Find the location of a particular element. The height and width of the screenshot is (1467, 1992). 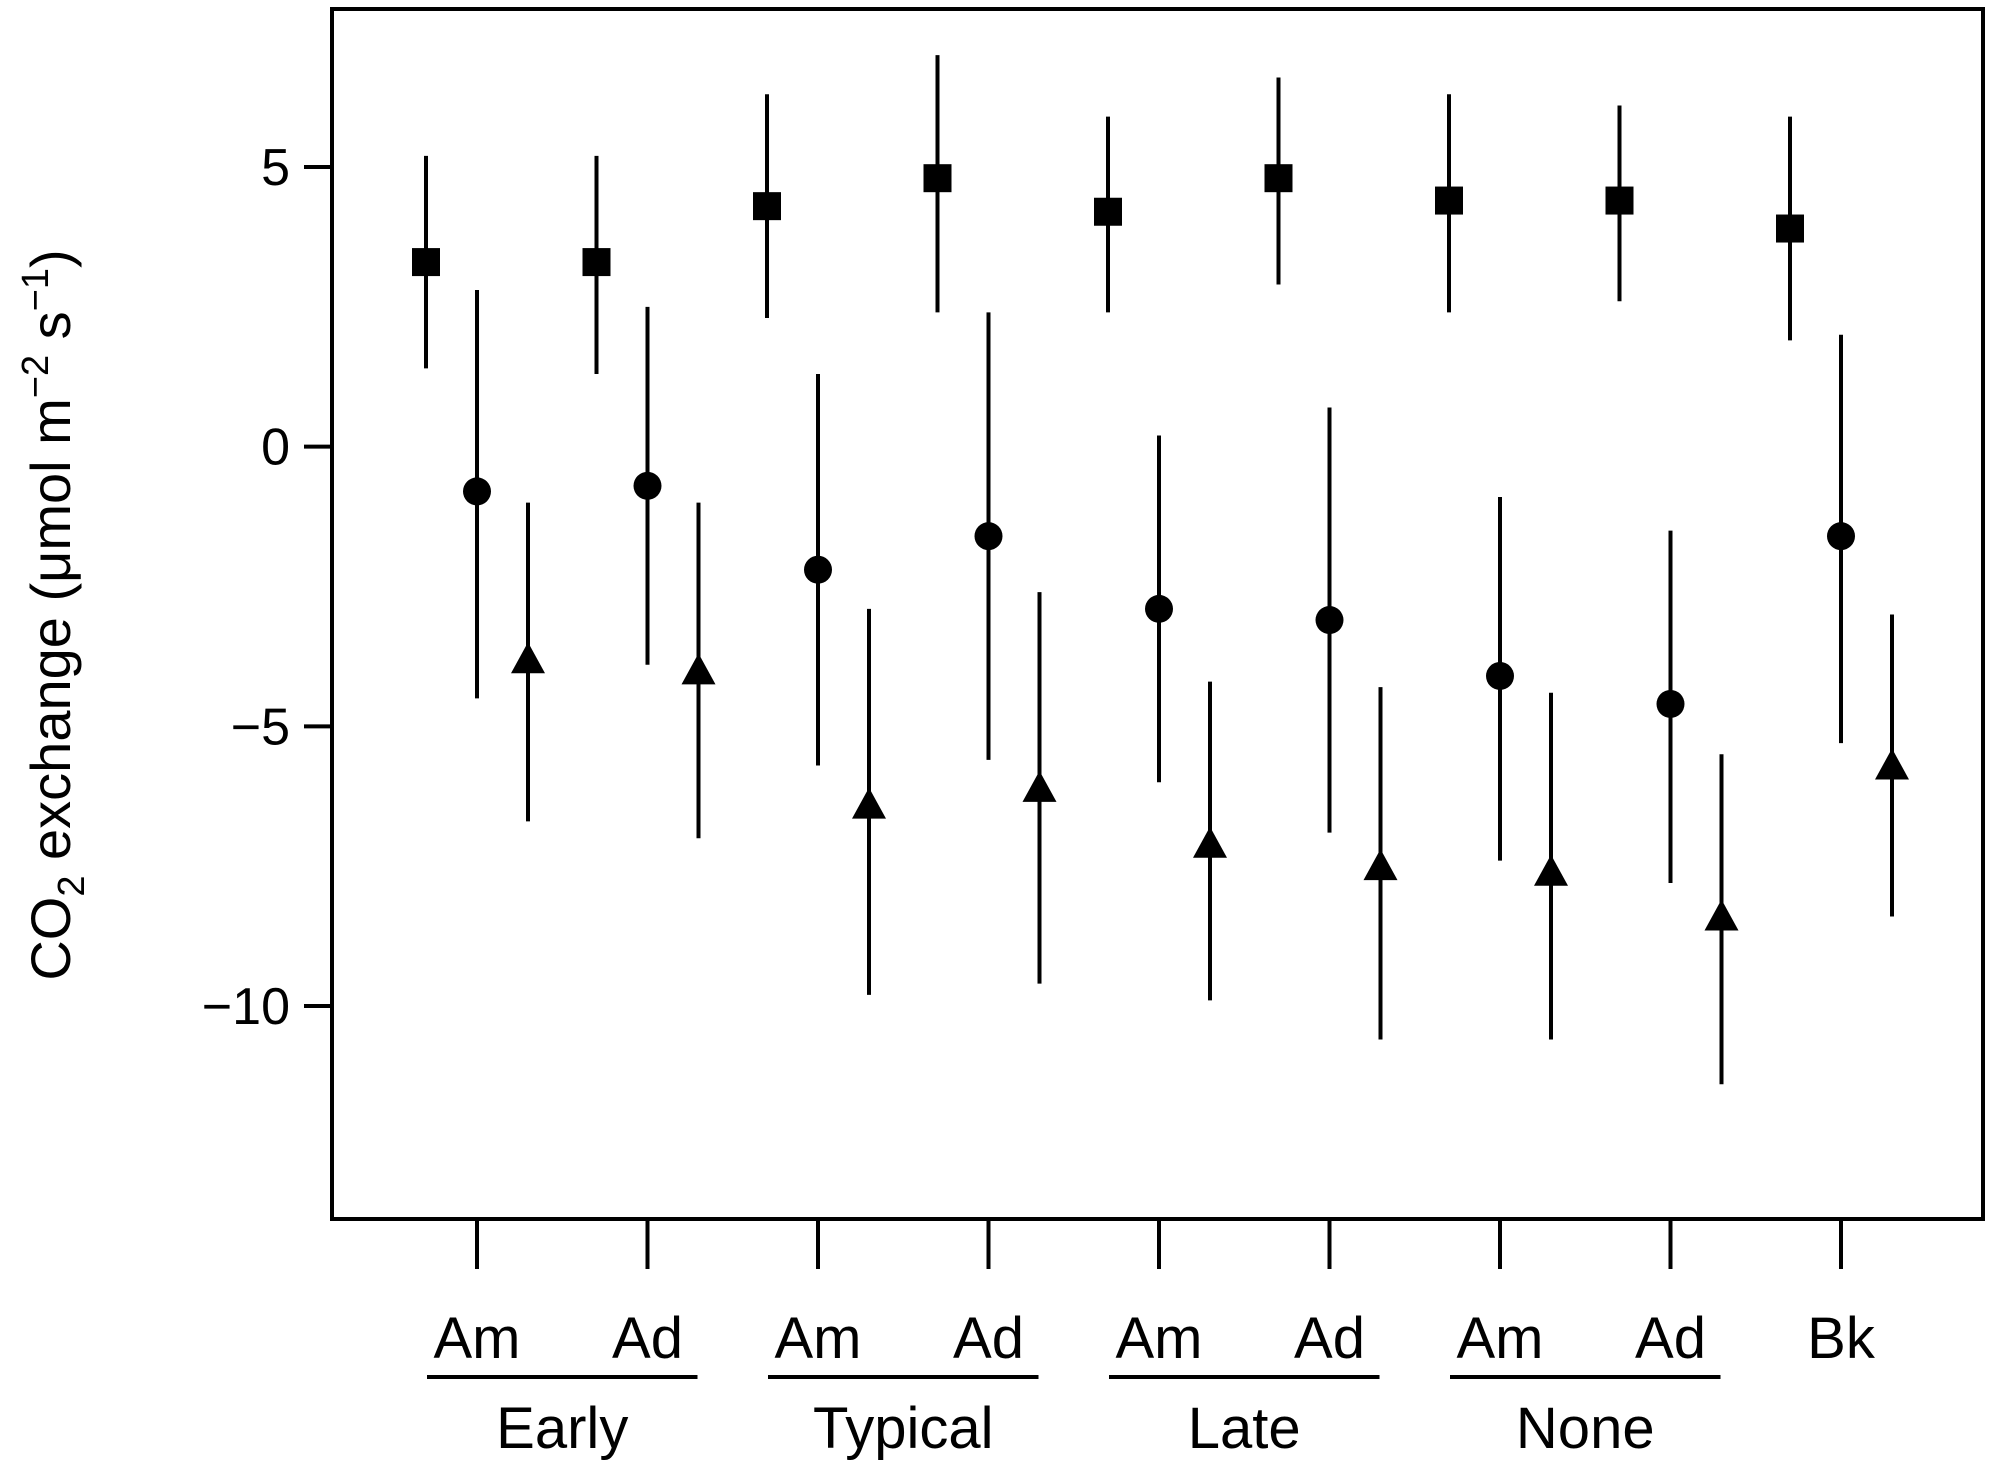

y-title-sup1: −2 is located at coordinates (36, 376).